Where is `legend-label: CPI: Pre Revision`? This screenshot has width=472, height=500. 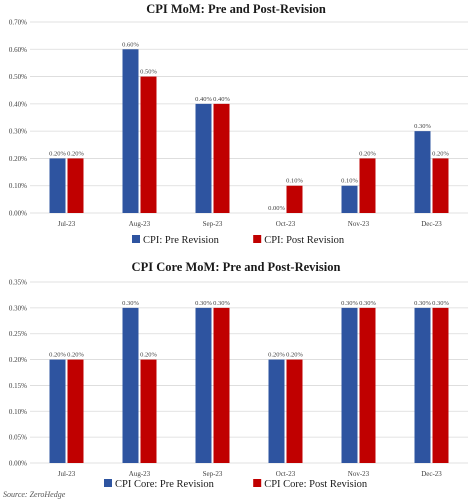 legend-label: CPI: Pre Revision is located at coordinates (181, 240).